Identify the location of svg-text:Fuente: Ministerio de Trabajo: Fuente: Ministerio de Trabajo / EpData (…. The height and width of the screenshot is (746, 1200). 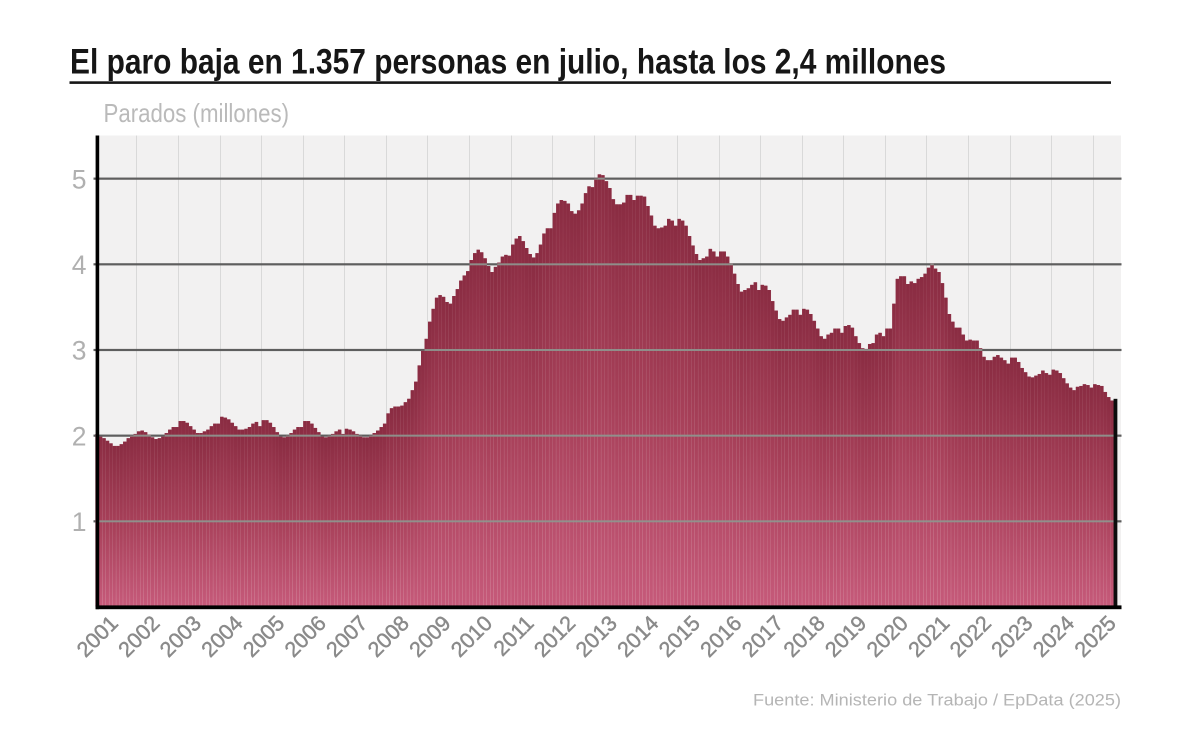
(937, 701).